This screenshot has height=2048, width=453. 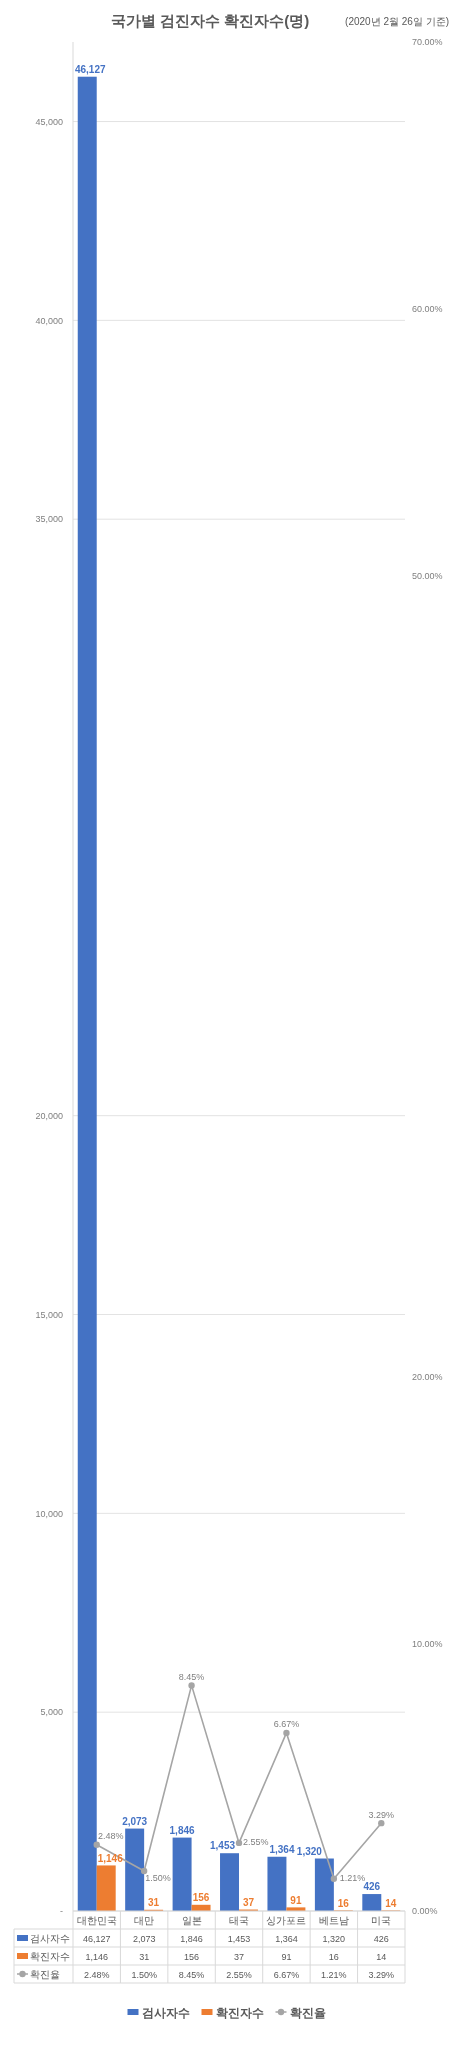 I want to click on chart-subtitle: (2020년 2월 26일 기준), so click(x=397, y=21).